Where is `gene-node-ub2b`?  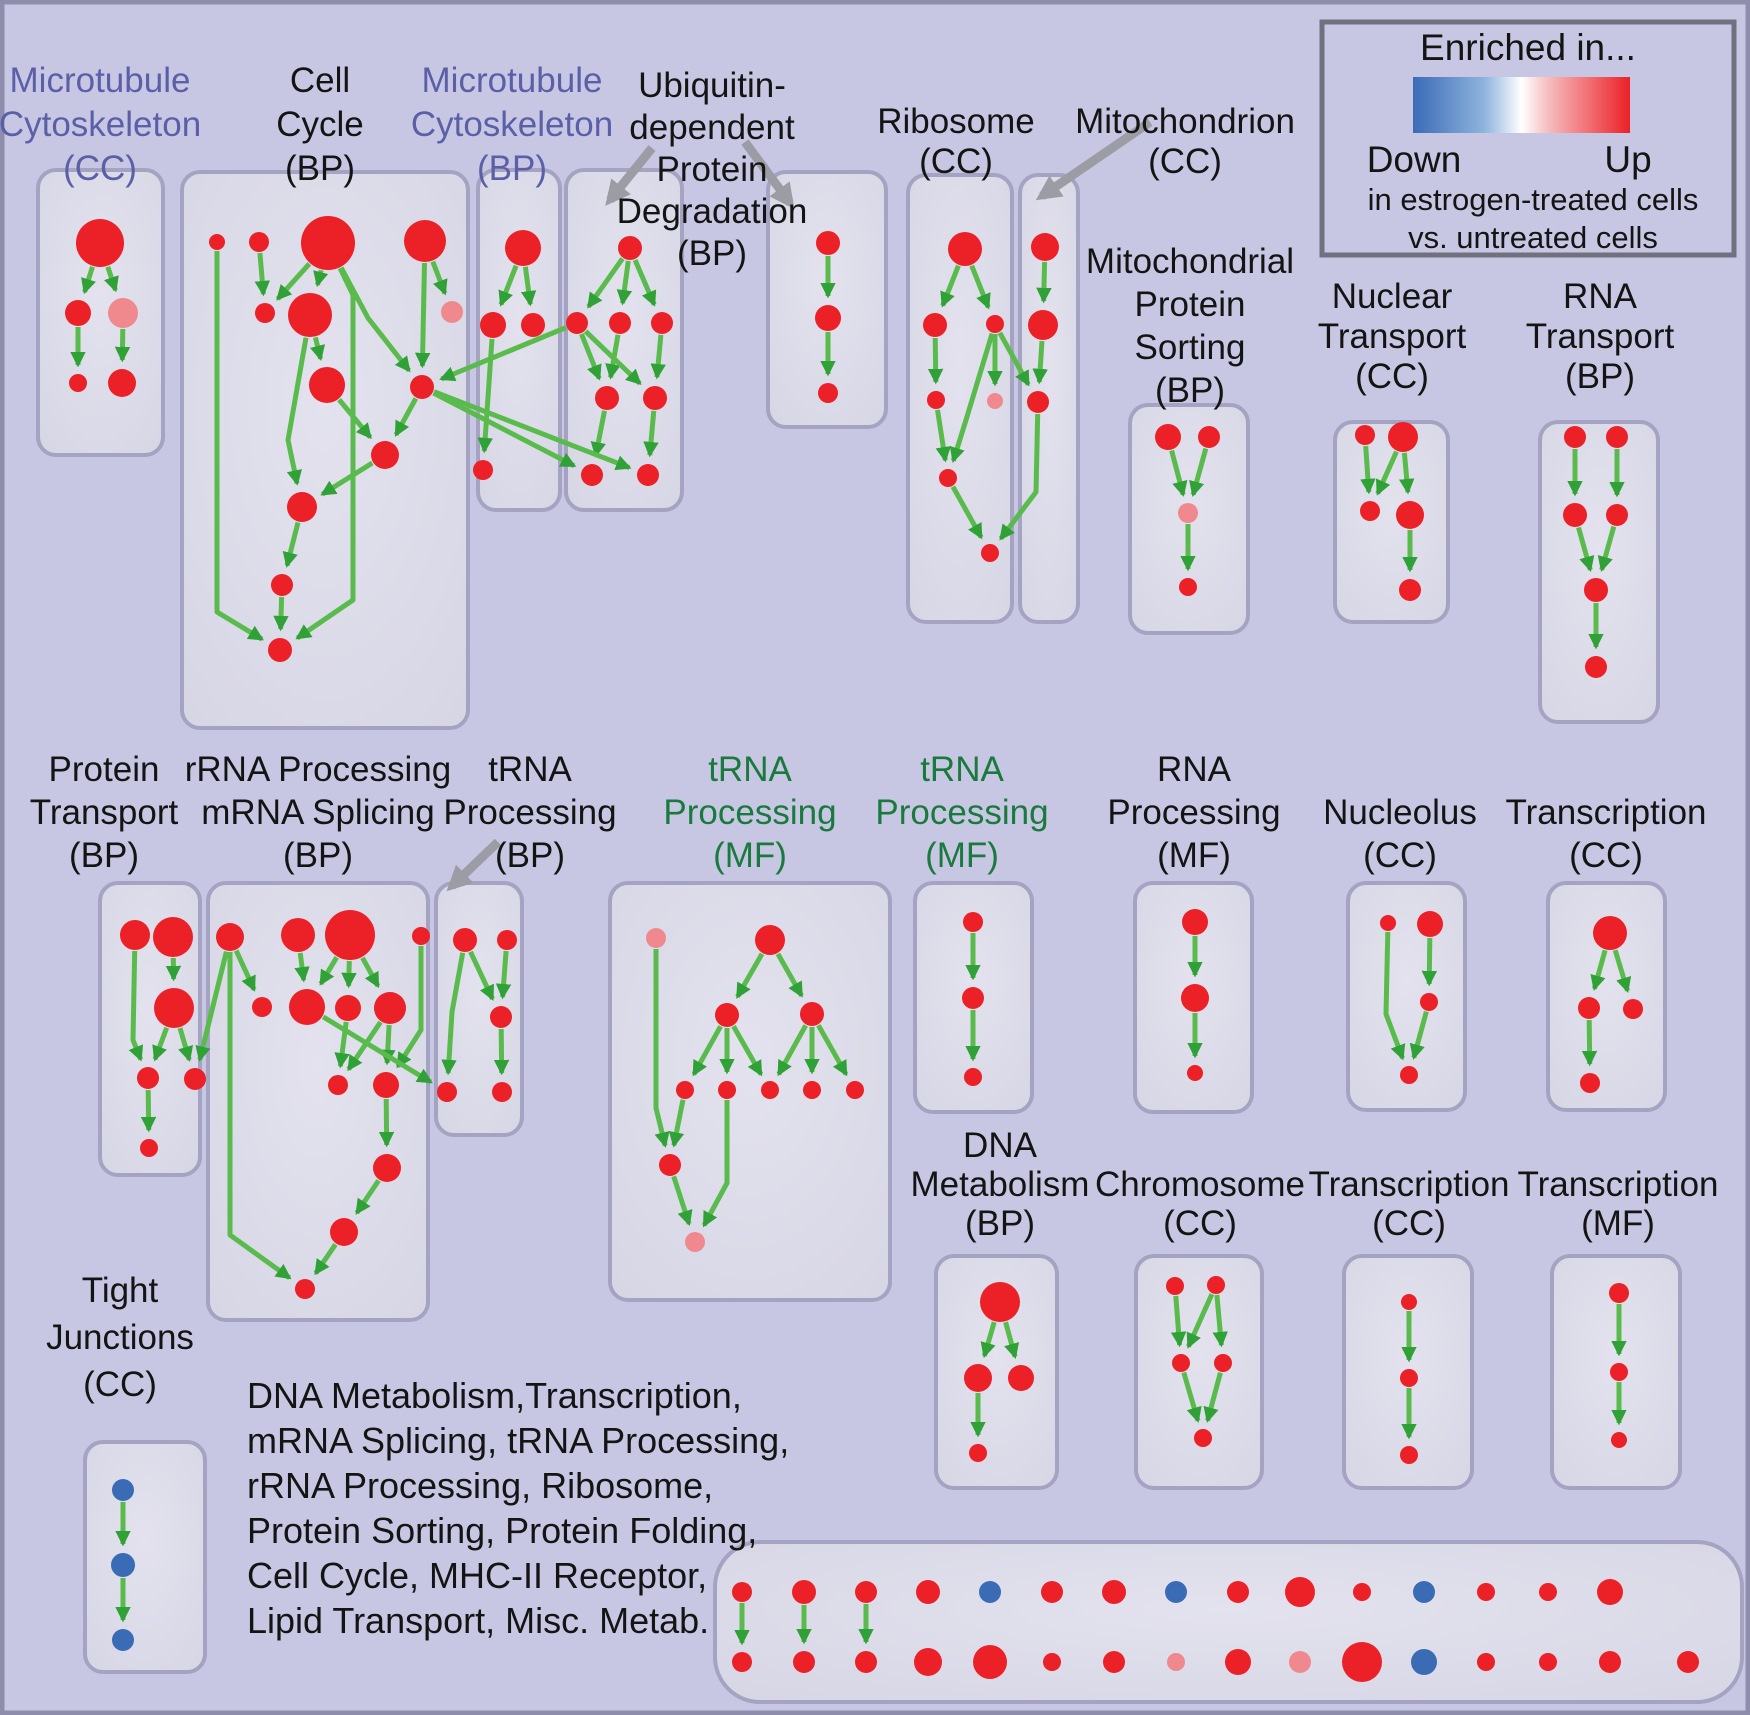 gene-node-ub2b is located at coordinates (828, 318).